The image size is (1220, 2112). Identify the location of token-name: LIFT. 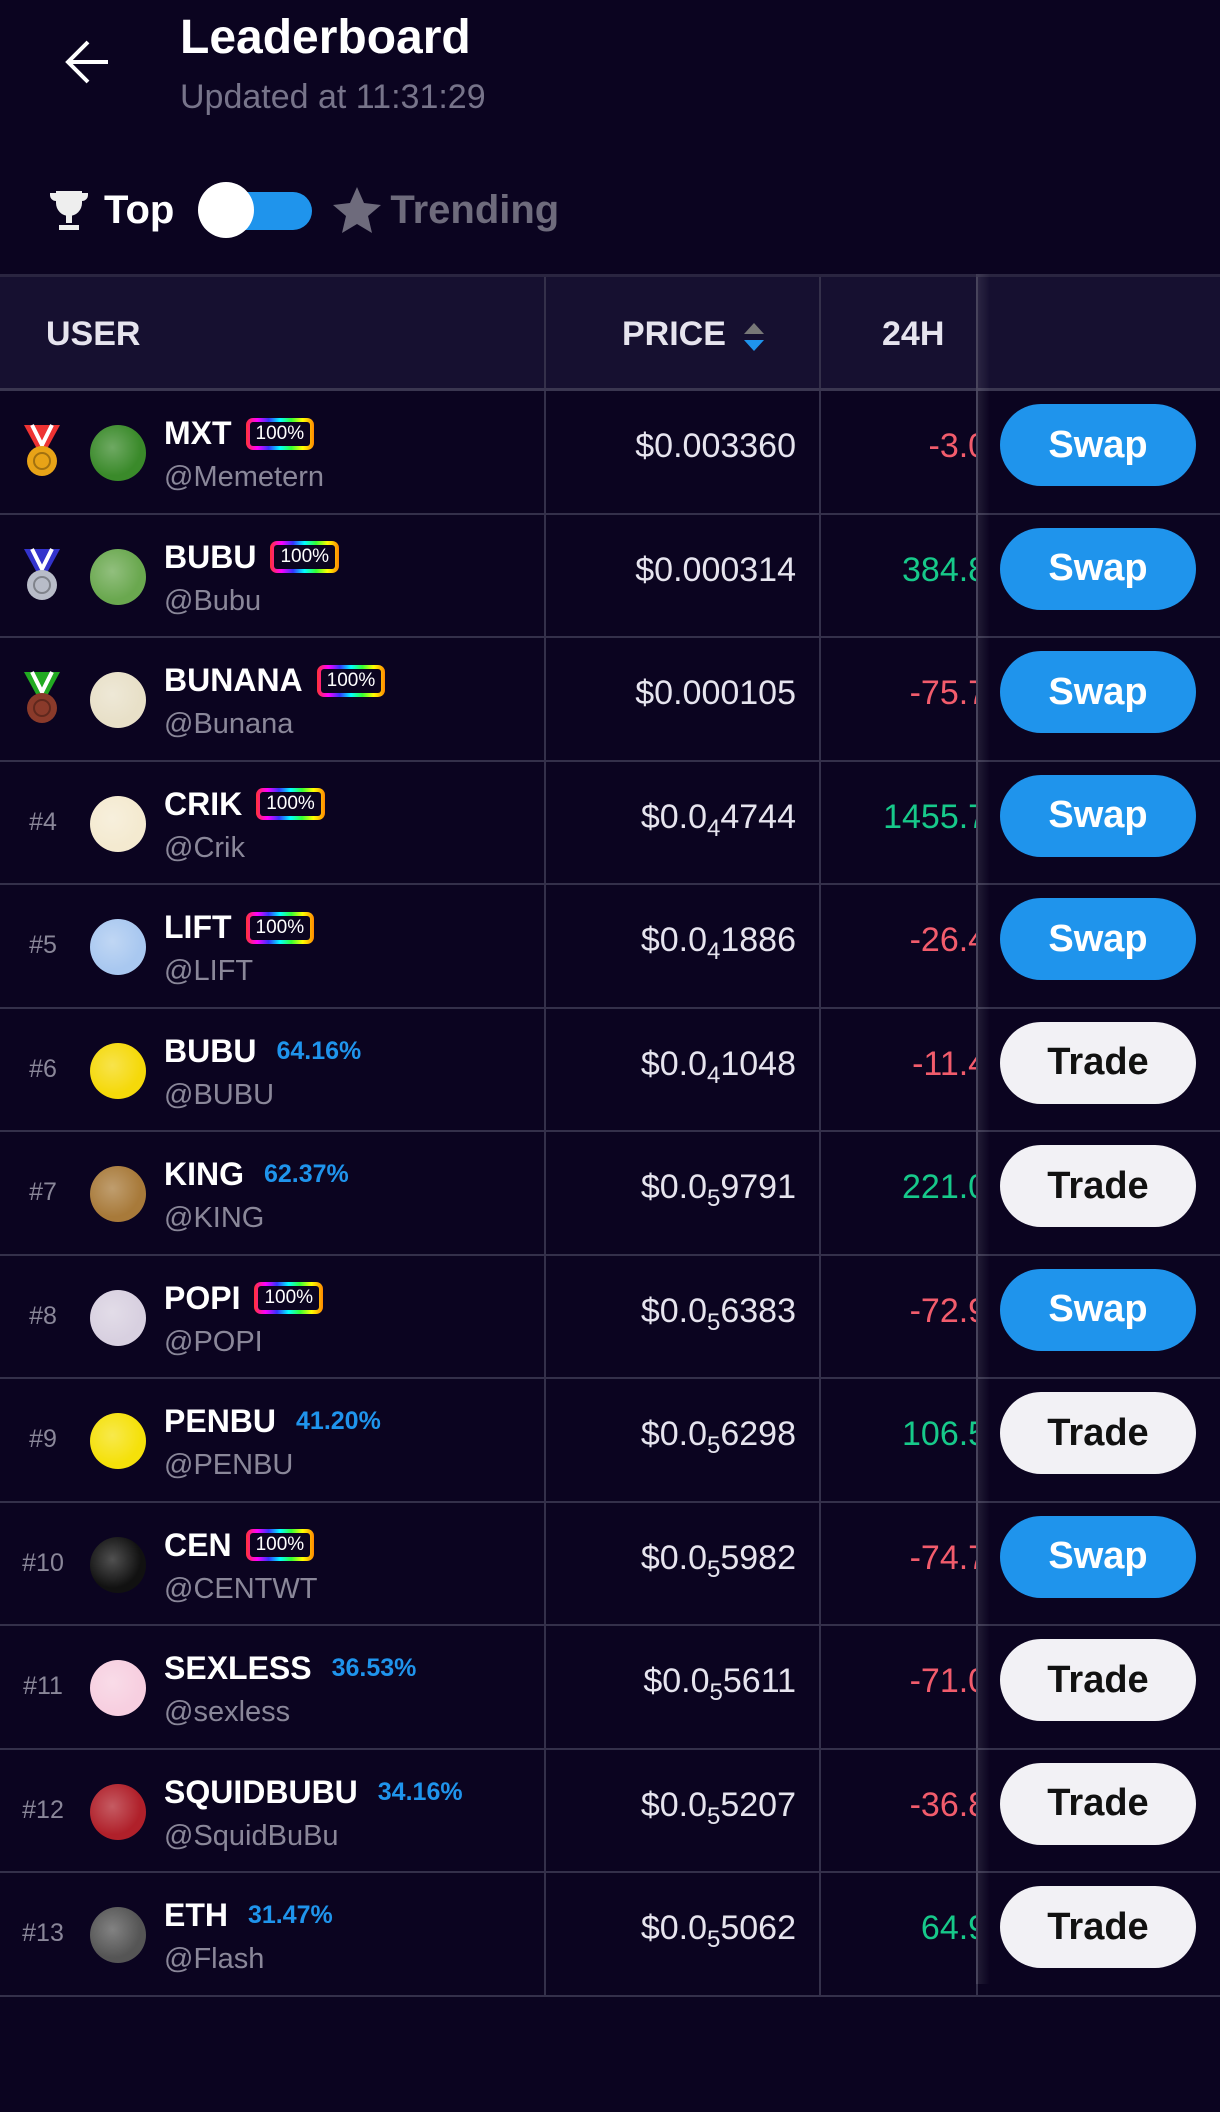
(198, 927).